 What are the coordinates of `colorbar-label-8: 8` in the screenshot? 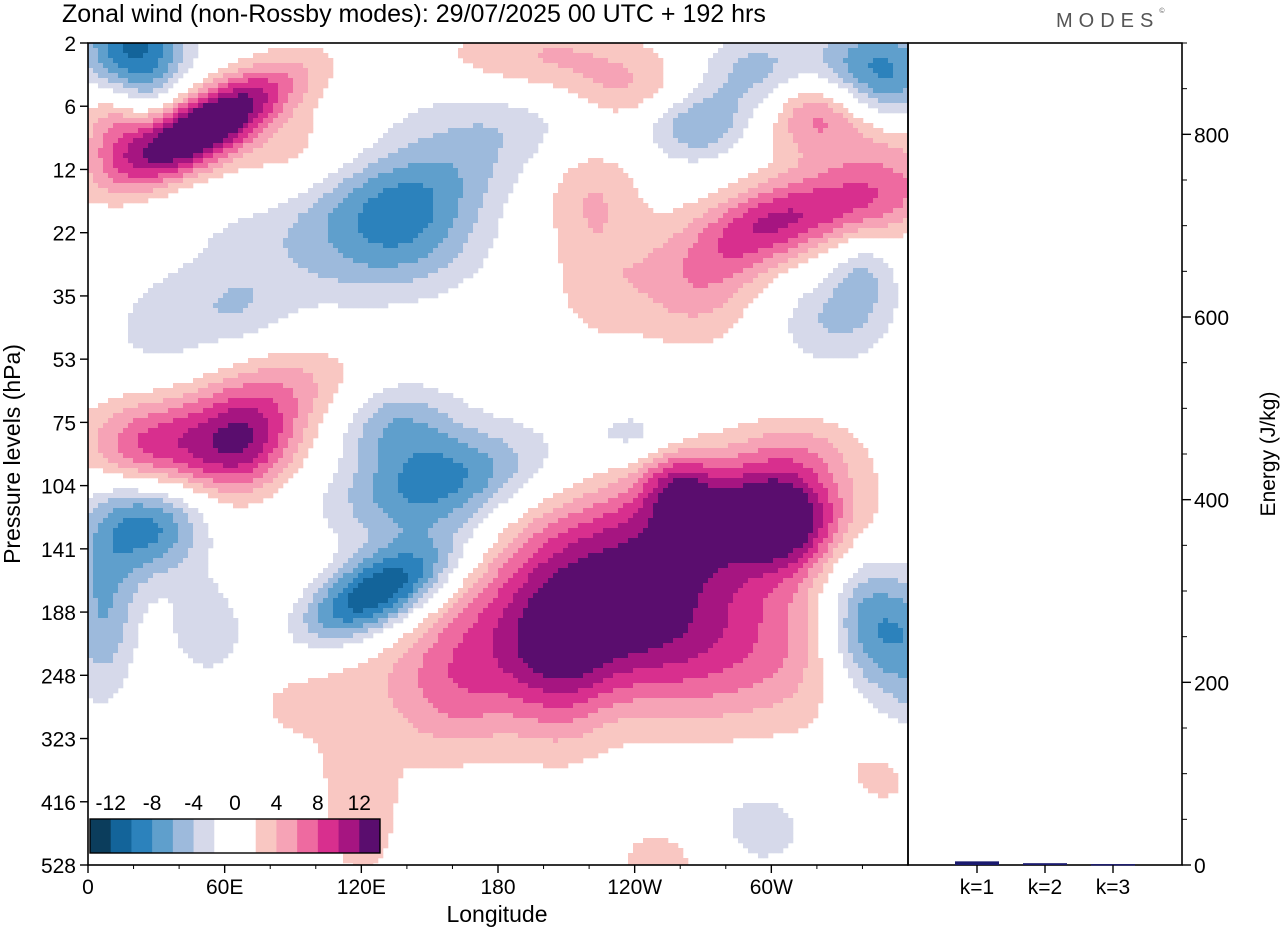 It's located at (318, 803).